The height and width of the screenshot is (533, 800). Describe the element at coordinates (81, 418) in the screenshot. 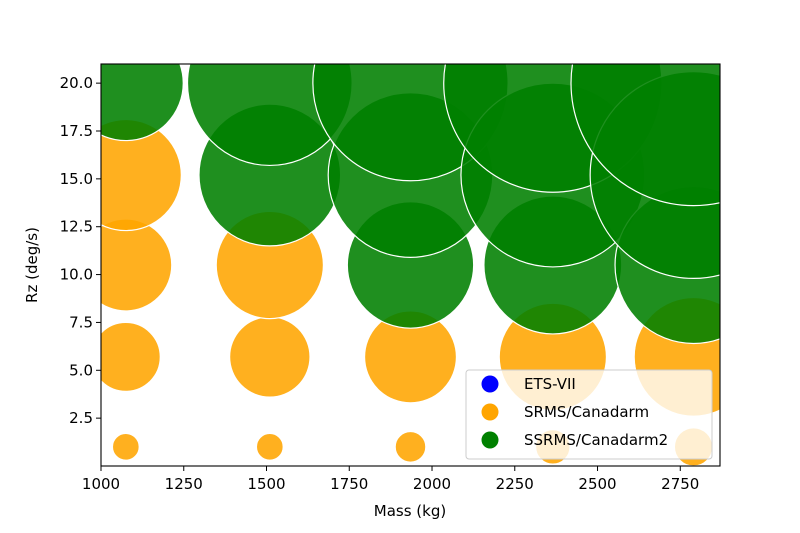

I see `y-tick-label: 2.5` at that location.